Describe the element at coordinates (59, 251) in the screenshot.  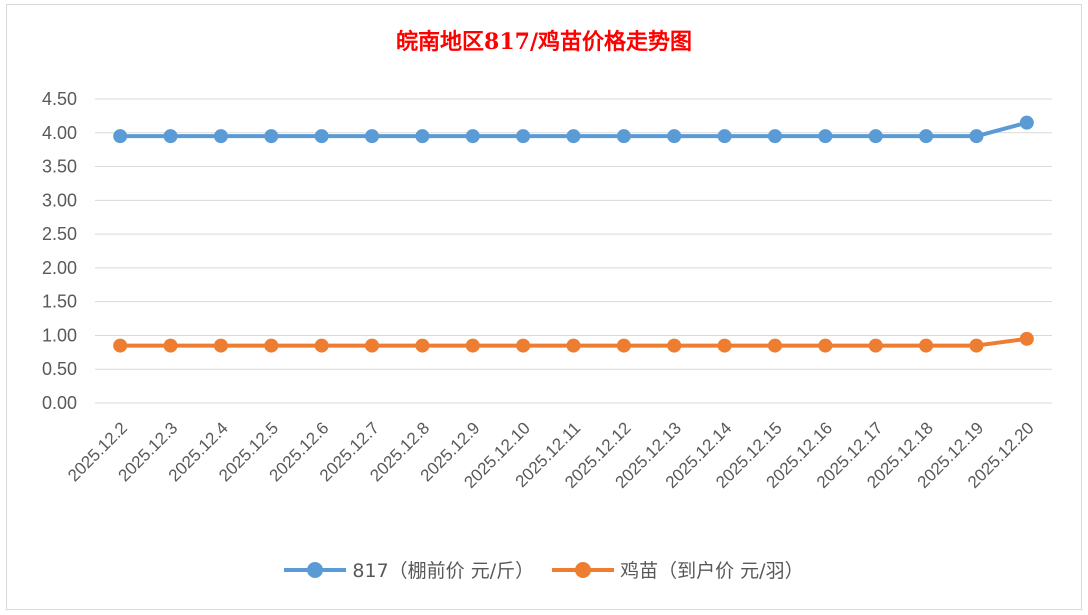
I see `y-axis-ticks: 0.00 0.50 1.00 1.50 2.00 2.50 3.00 3.50 4.00 4.50` at that location.